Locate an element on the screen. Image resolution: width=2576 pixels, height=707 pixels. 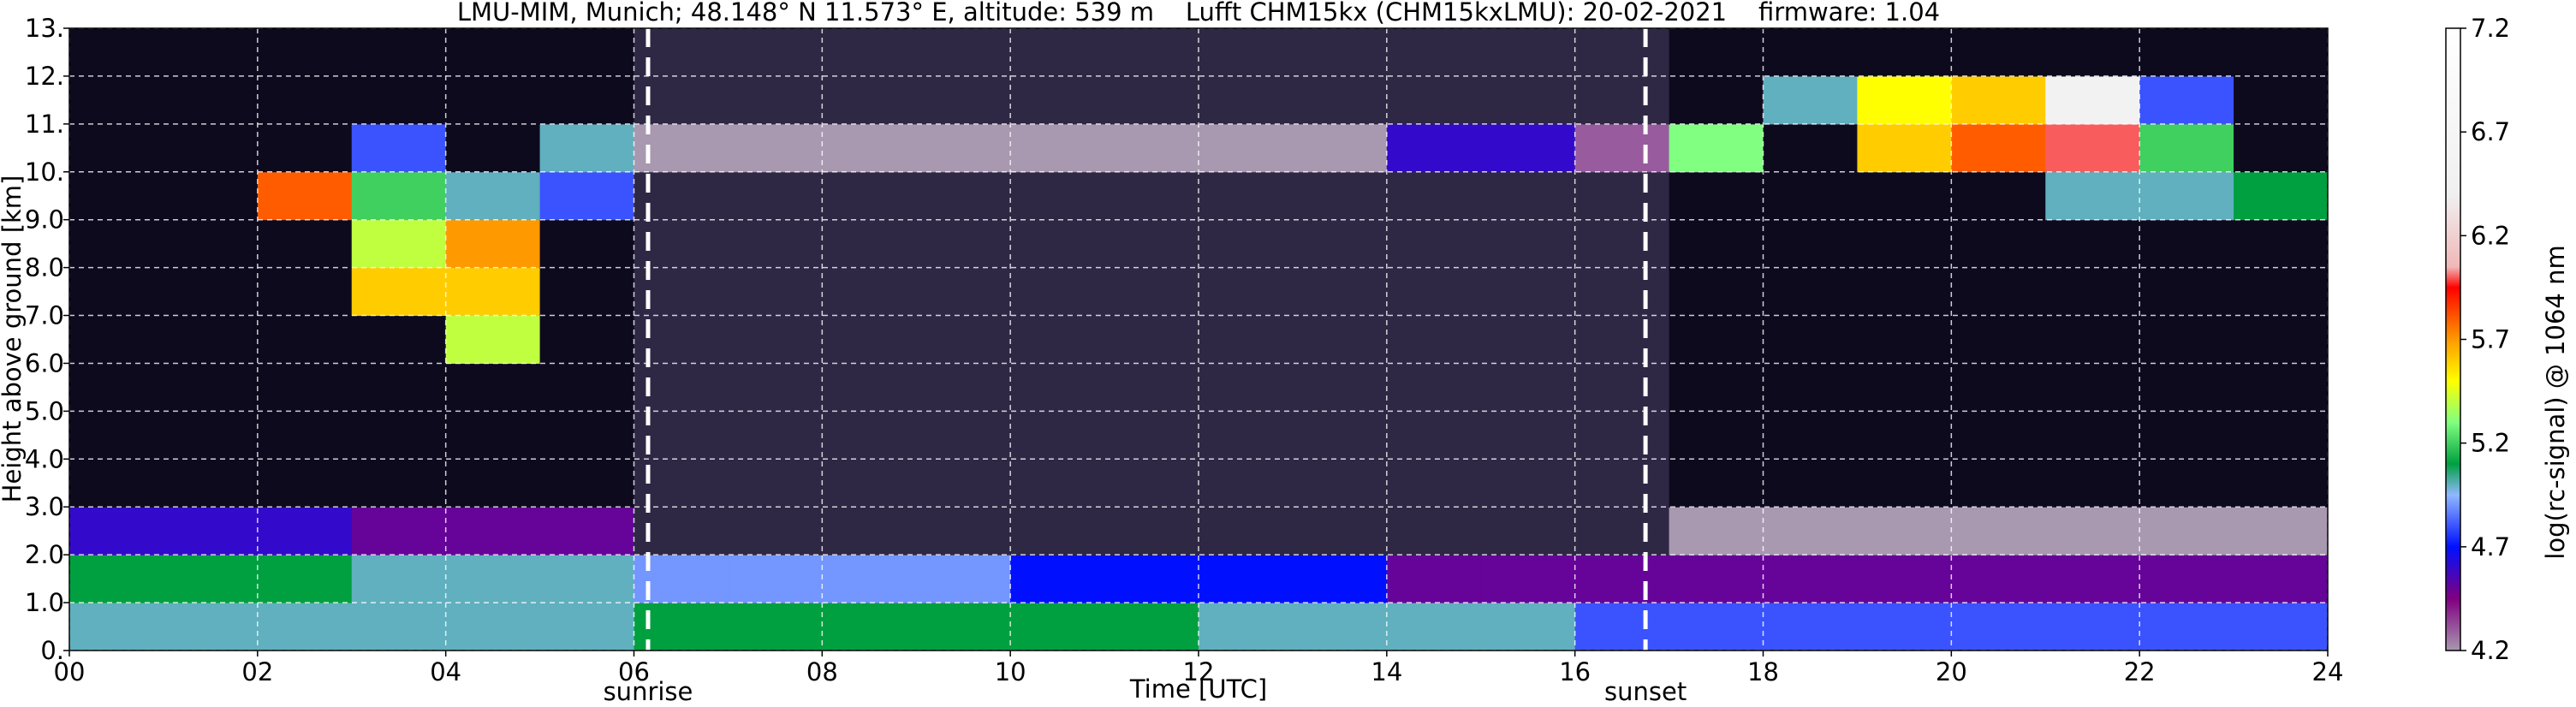
y-tick-label: 11. is located at coordinates (44, 124).